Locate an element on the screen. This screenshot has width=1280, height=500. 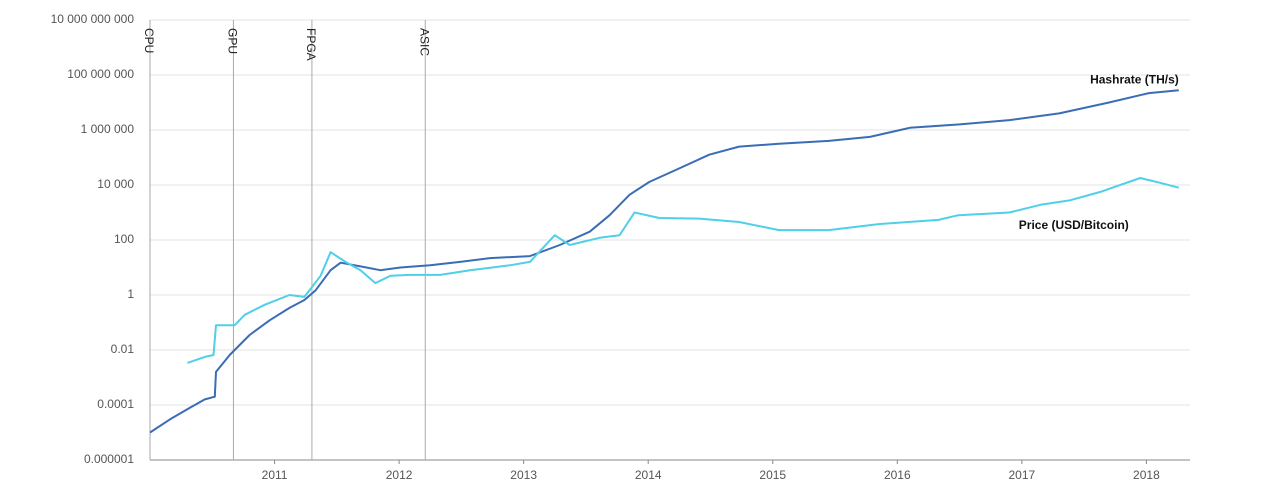
x-tick-label: 2013 is located at coordinates (523, 475).